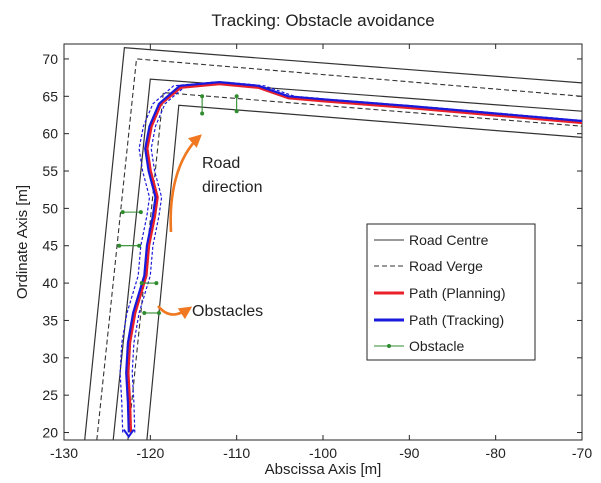 Image resolution: width=601 pixels, height=483 pixels. Describe the element at coordinates (322, 20) in the screenshot. I see `chart-title: Tracking: Obstacle avoidance` at that location.